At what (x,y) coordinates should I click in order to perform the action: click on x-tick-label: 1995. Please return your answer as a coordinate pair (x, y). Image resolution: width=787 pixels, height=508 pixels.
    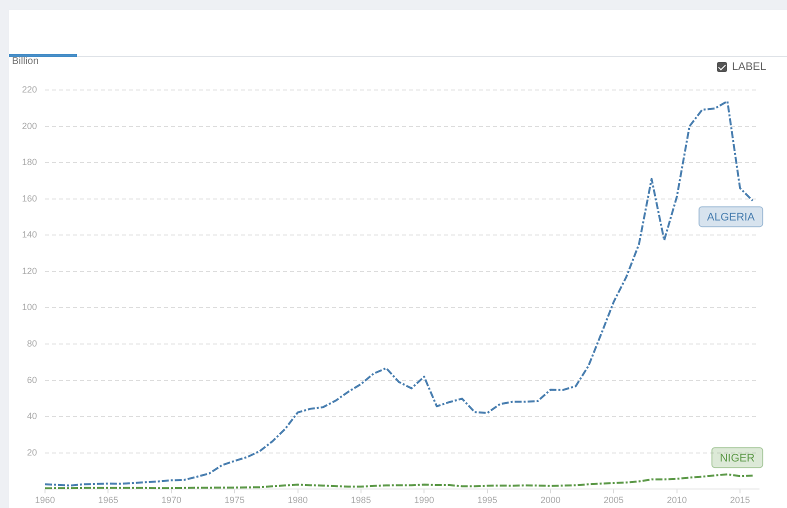
    Looking at the image, I should click on (487, 500).